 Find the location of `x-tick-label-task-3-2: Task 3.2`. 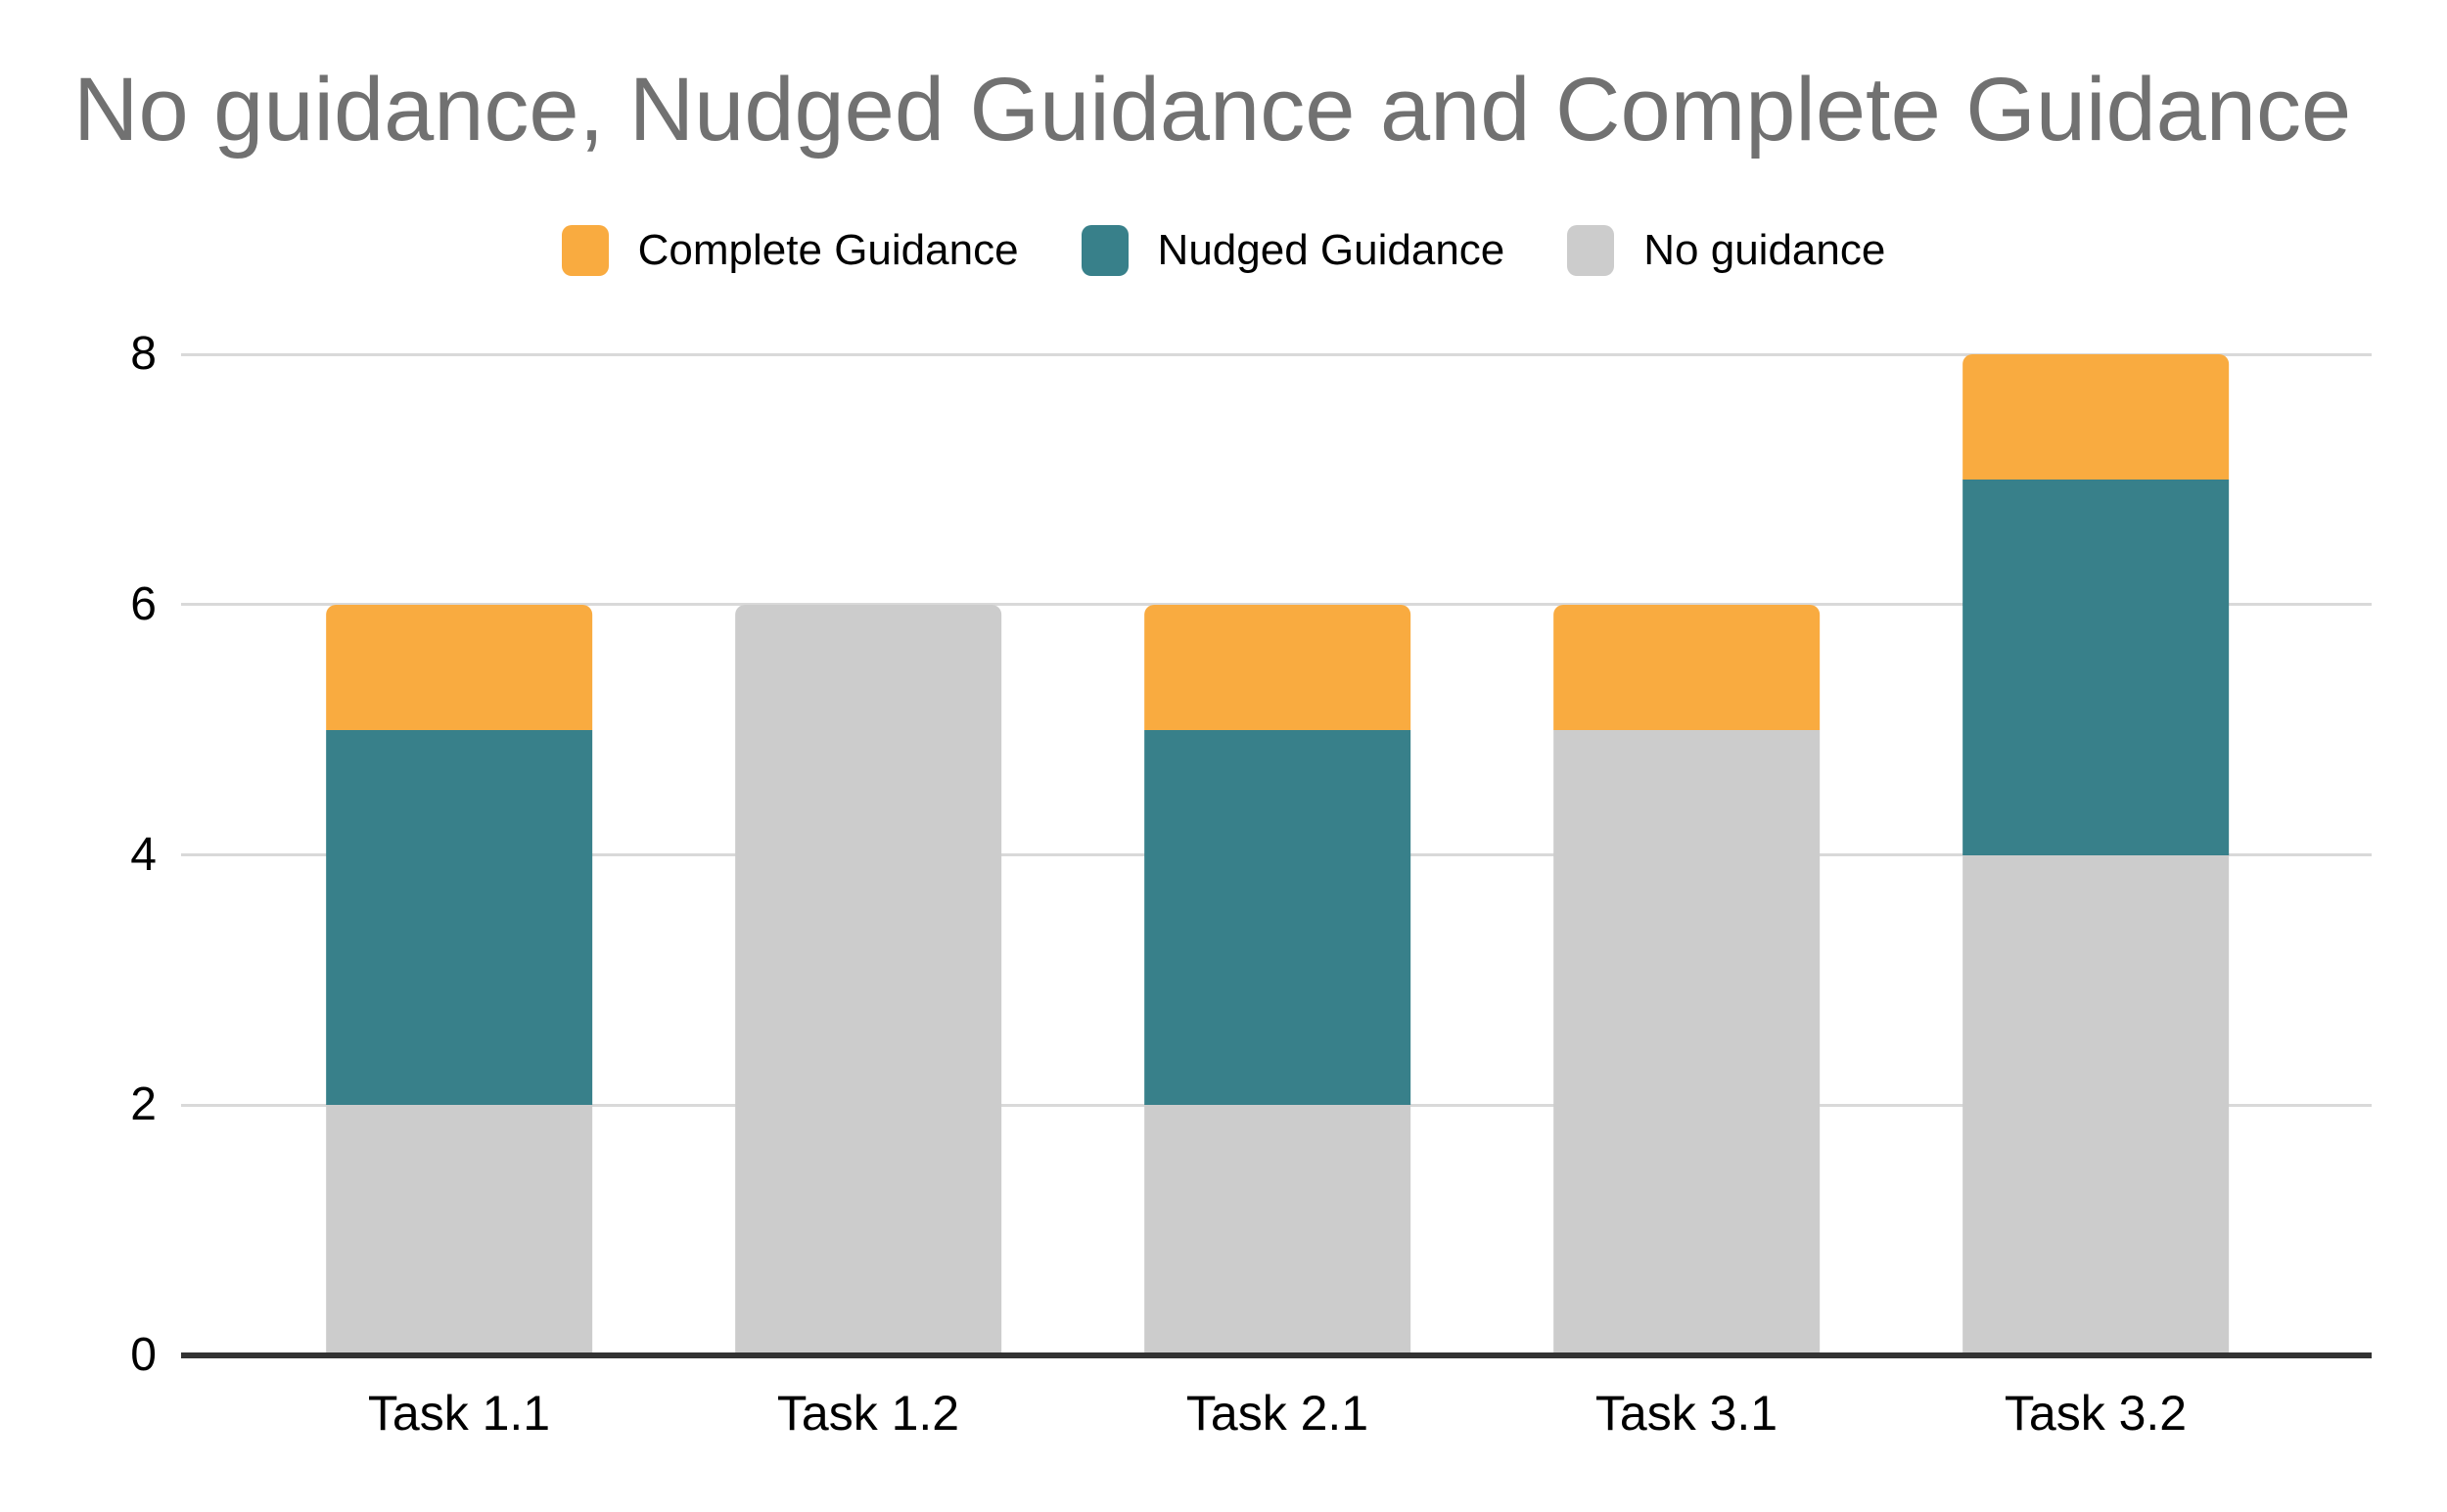

x-tick-label-task-3-2: Task 3.2 is located at coordinates (2096, 1413).